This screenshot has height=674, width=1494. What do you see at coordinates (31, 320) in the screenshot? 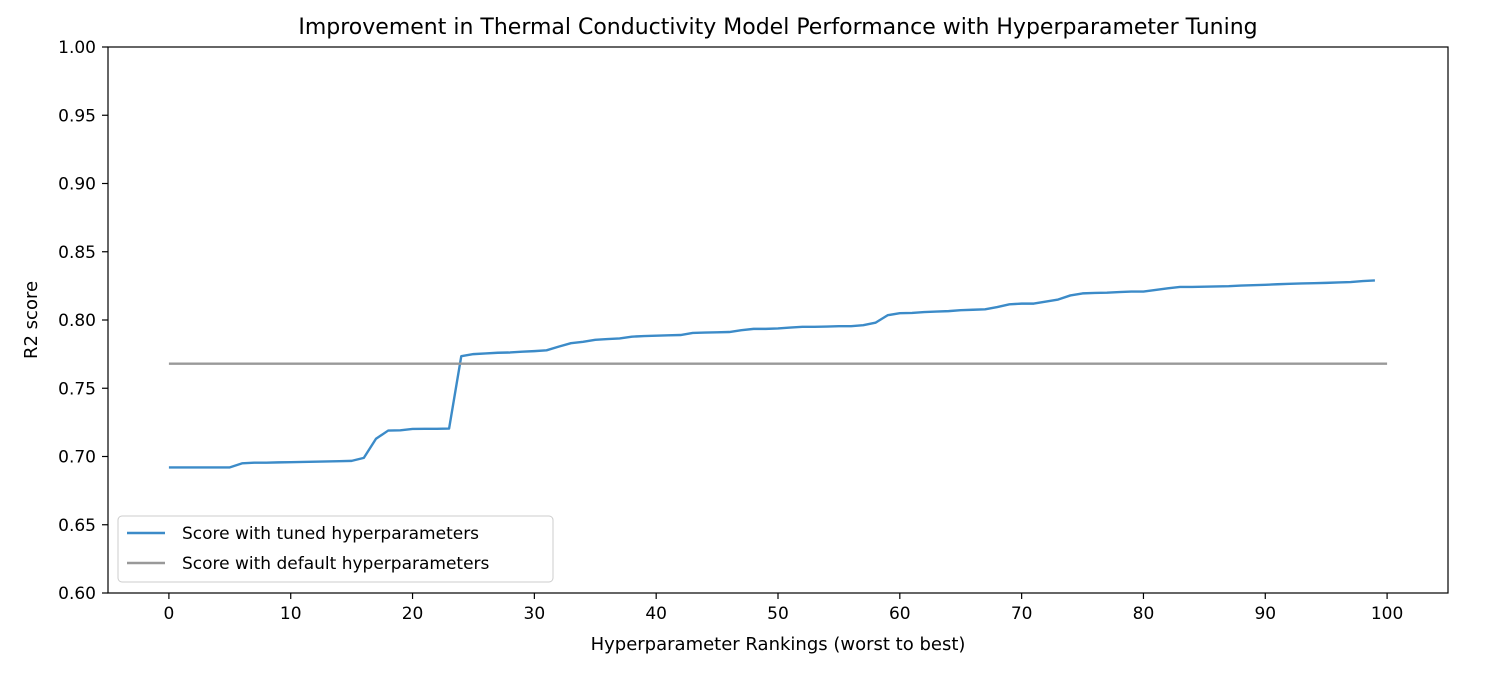
I see `y-axis-label: R2 score` at bounding box center [31, 320].